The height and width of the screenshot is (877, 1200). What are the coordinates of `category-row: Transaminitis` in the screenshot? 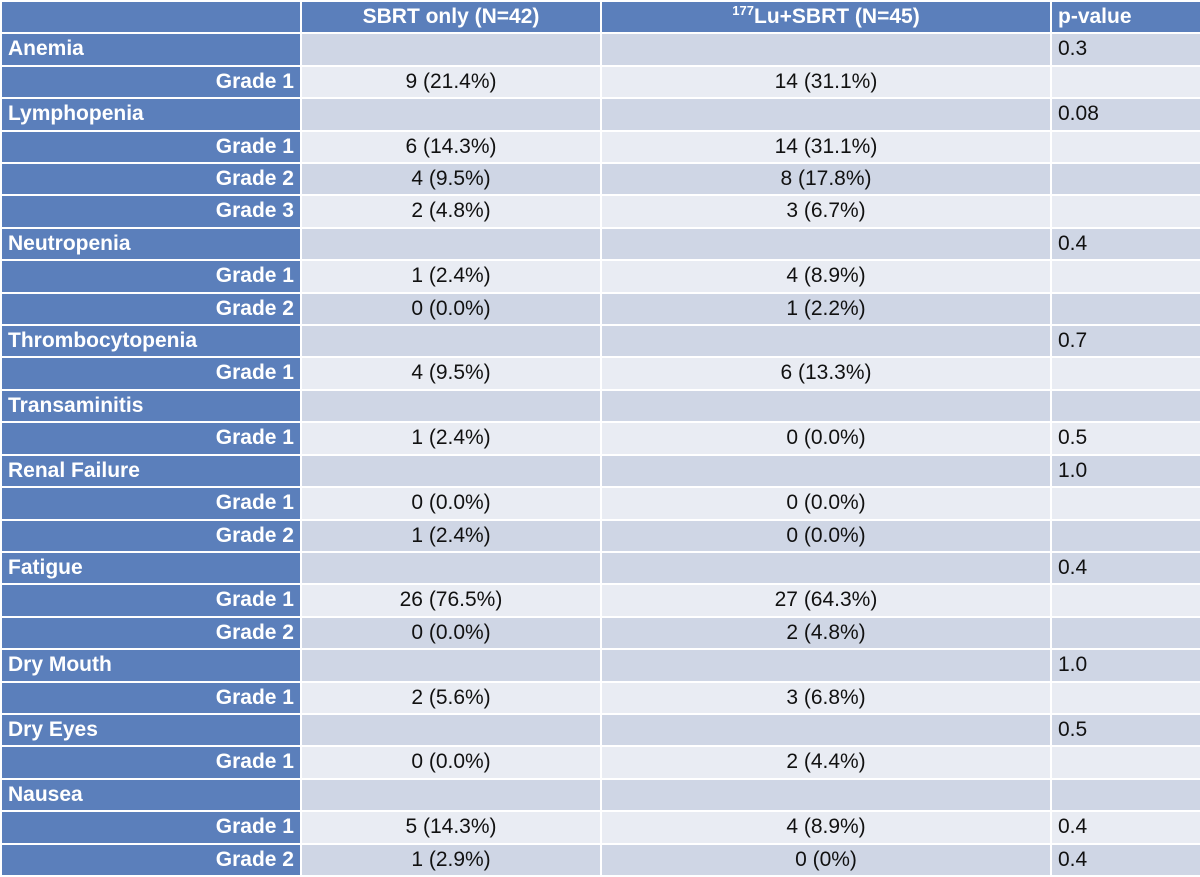 It's located at (601, 406).